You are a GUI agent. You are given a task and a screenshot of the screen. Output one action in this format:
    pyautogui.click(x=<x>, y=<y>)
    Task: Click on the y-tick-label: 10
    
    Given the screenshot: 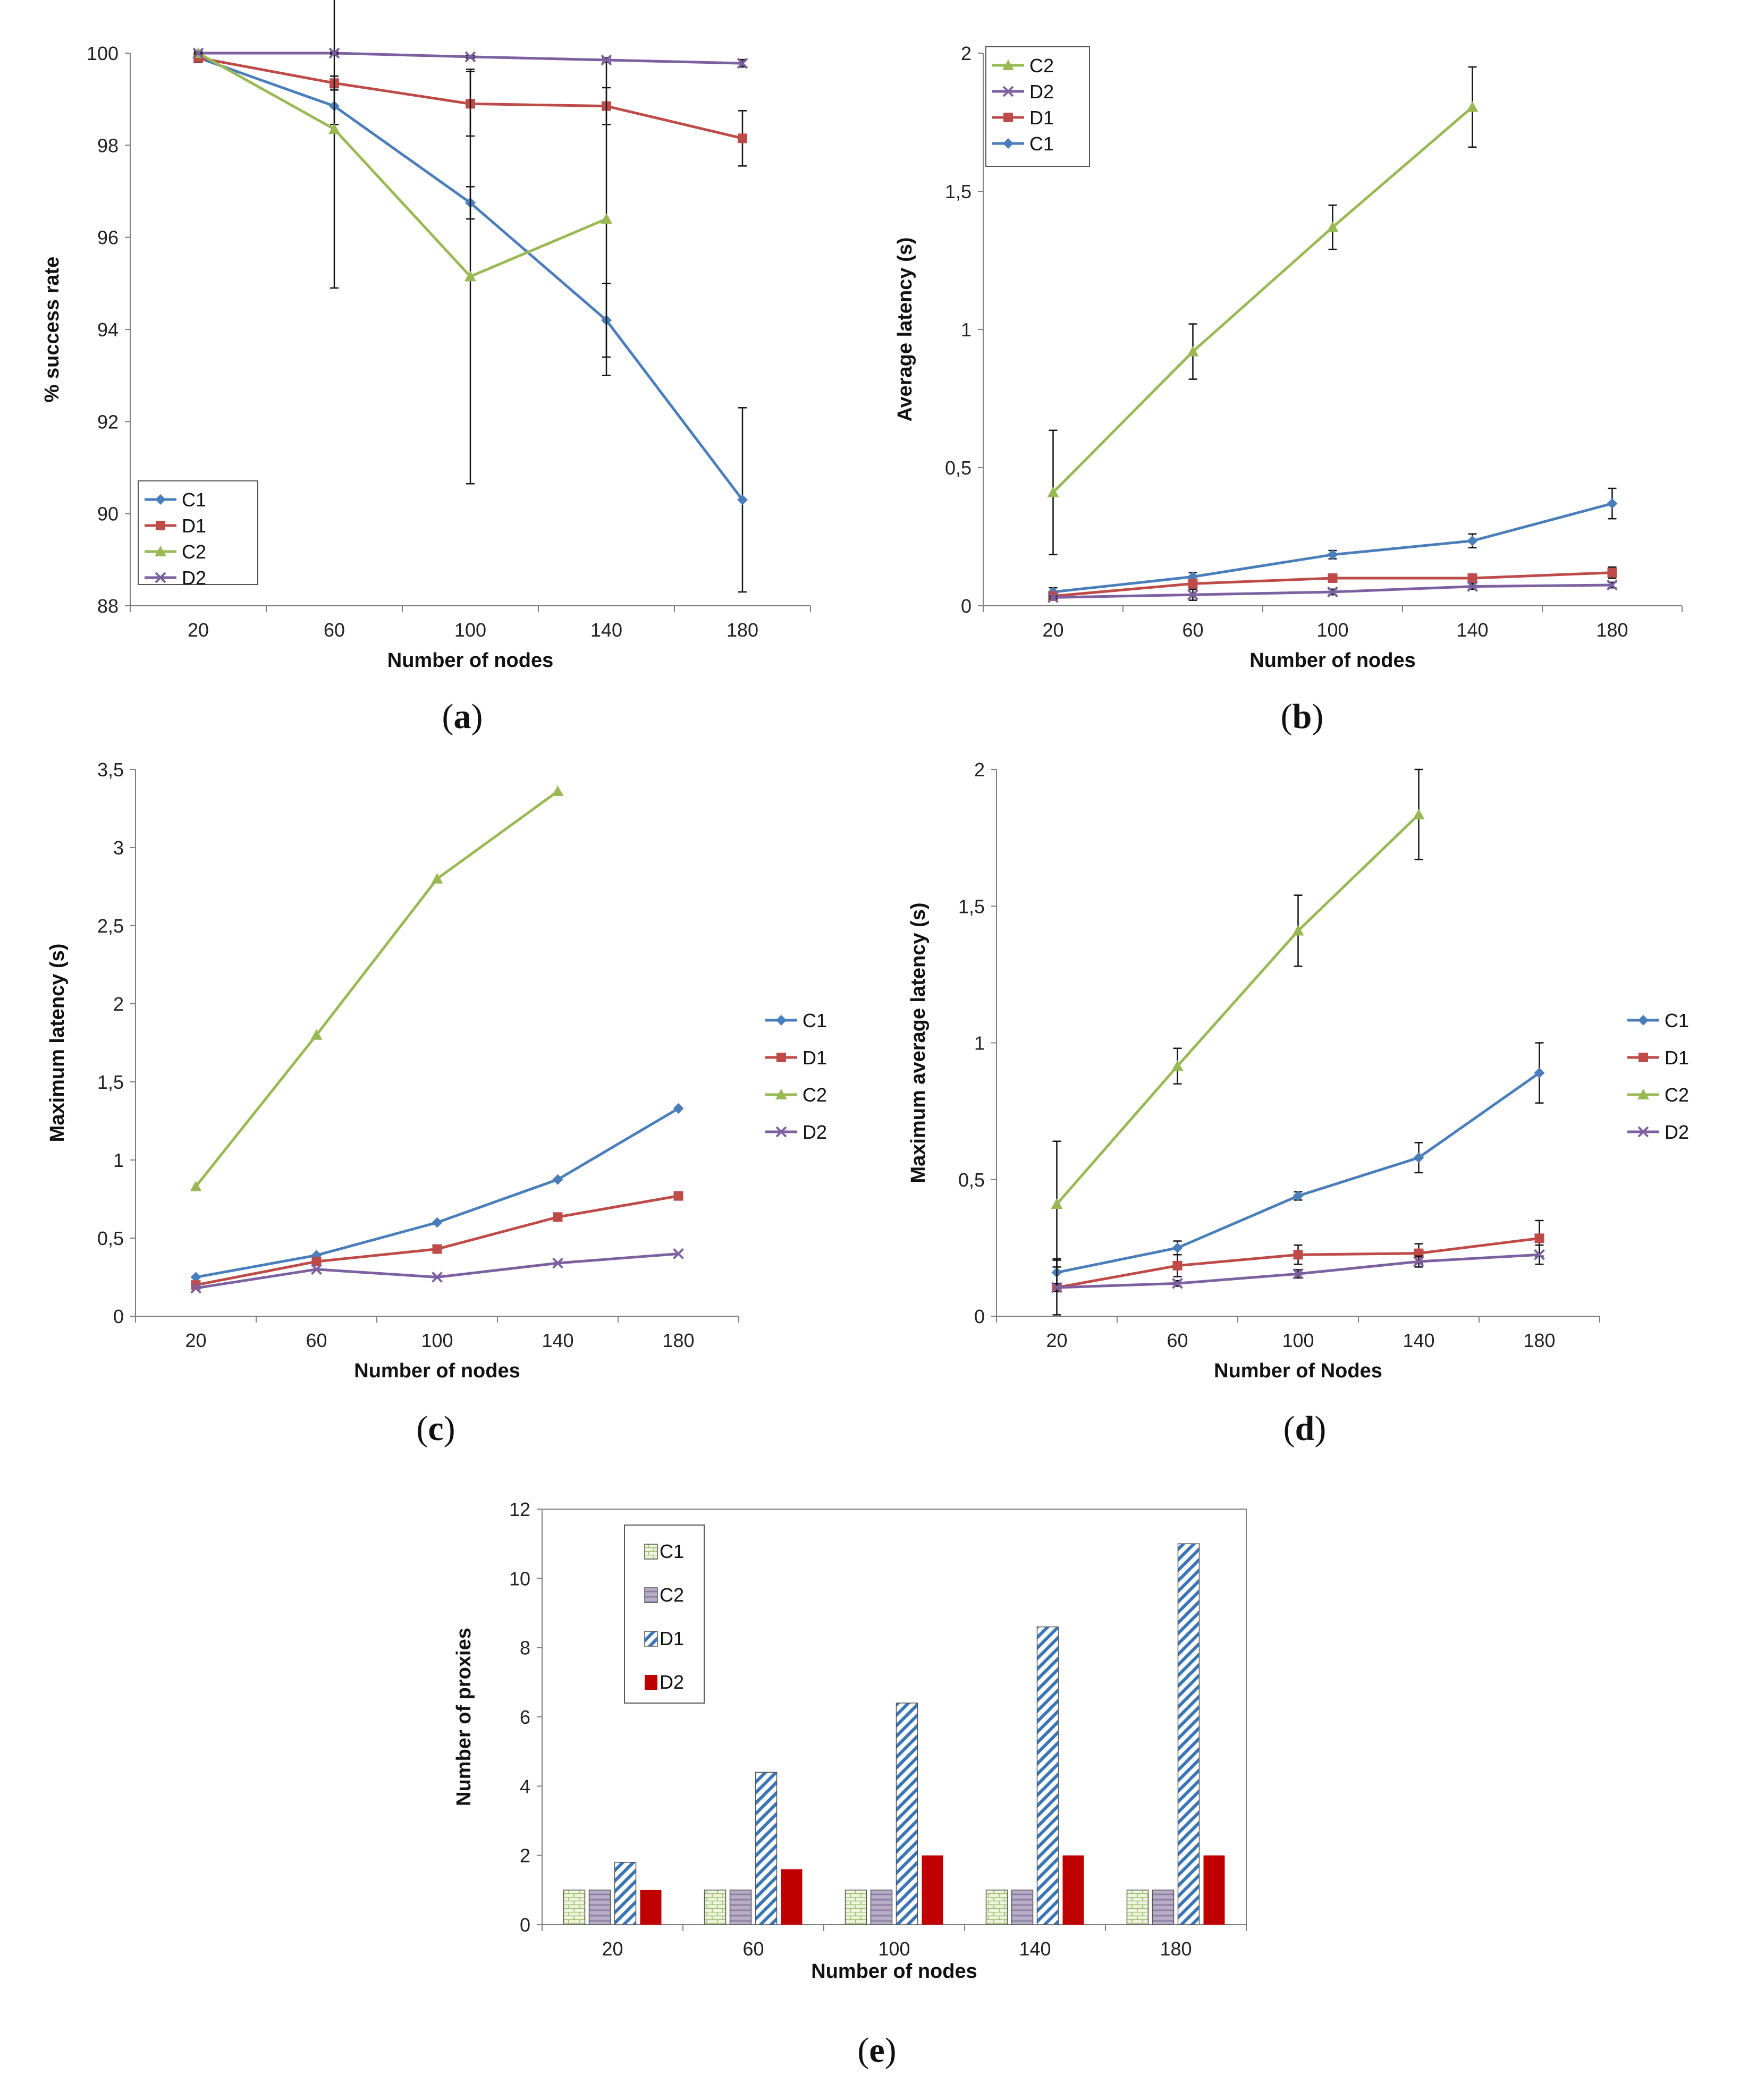 What is the action you would take?
    pyautogui.click(x=519, y=1578)
    